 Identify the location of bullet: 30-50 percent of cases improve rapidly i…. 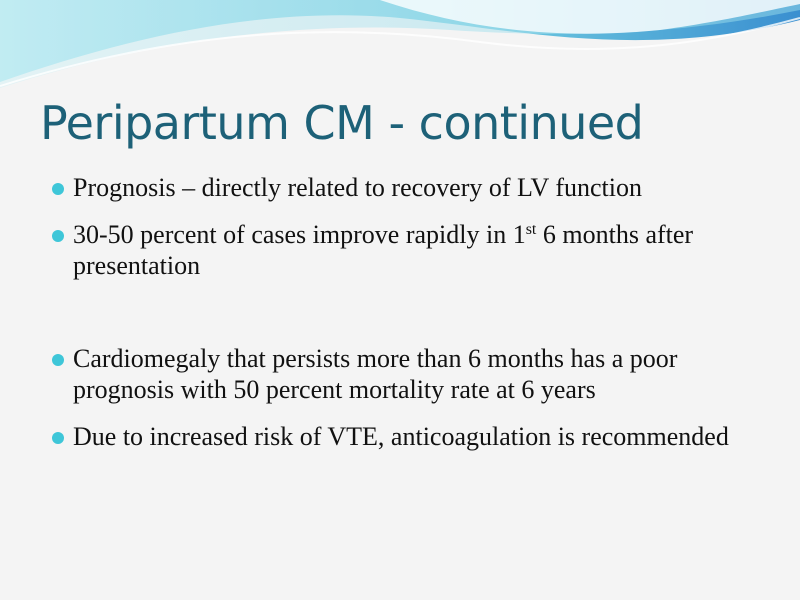
(398, 250).